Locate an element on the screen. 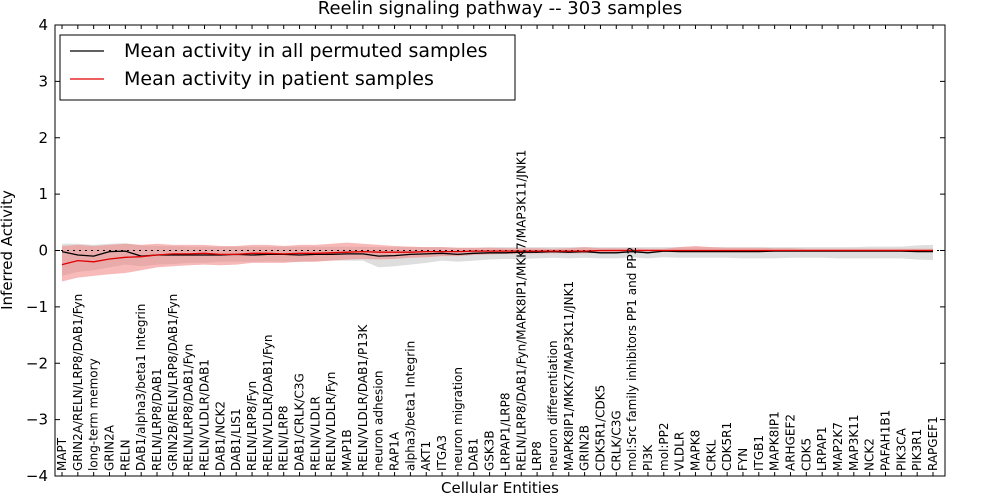 The image size is (1000, 500). plot-area is located at coordinates (500, 262).